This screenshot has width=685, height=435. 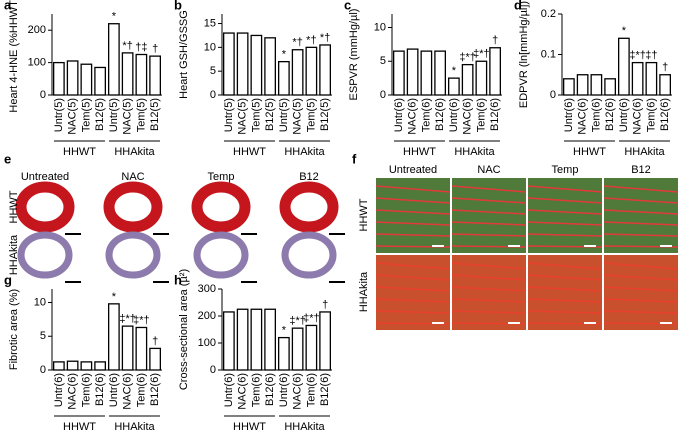 What do you see at coordinates (364, 291) in the screenshot?
I see `row-label: HHAkita` at bounding box center [364, 291].